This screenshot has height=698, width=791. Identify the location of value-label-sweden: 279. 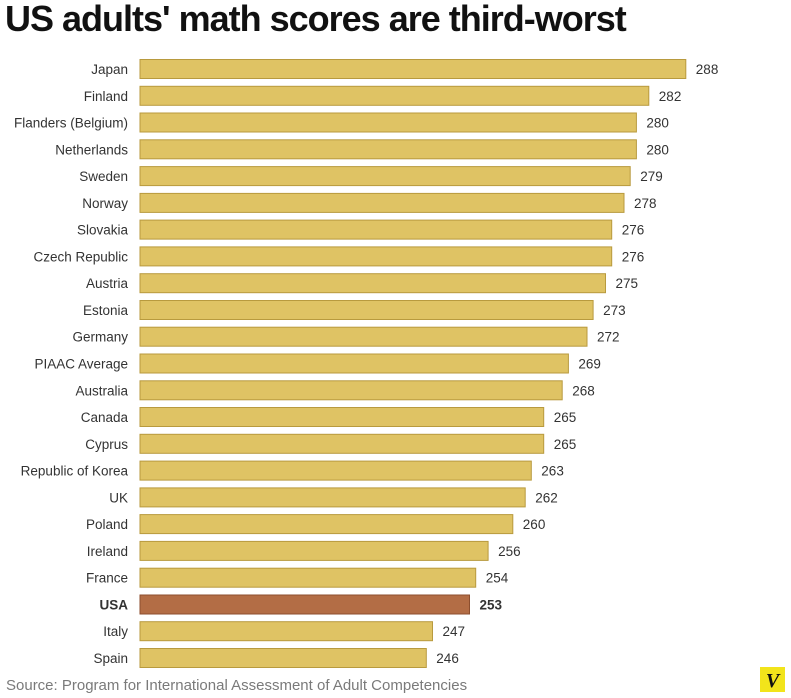
(651, 176).